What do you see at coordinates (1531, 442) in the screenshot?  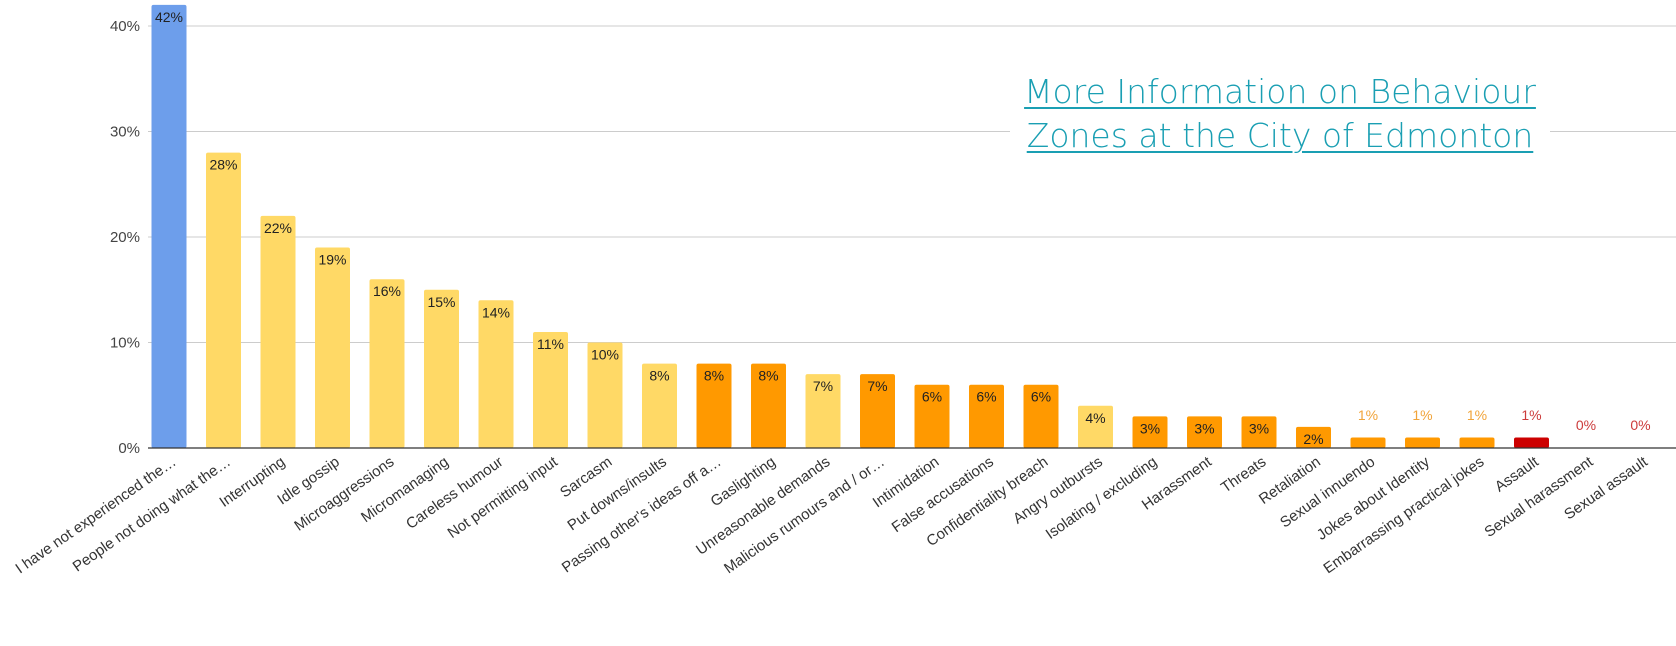 I see `bar-assault` at bounding box center [1531, 442].